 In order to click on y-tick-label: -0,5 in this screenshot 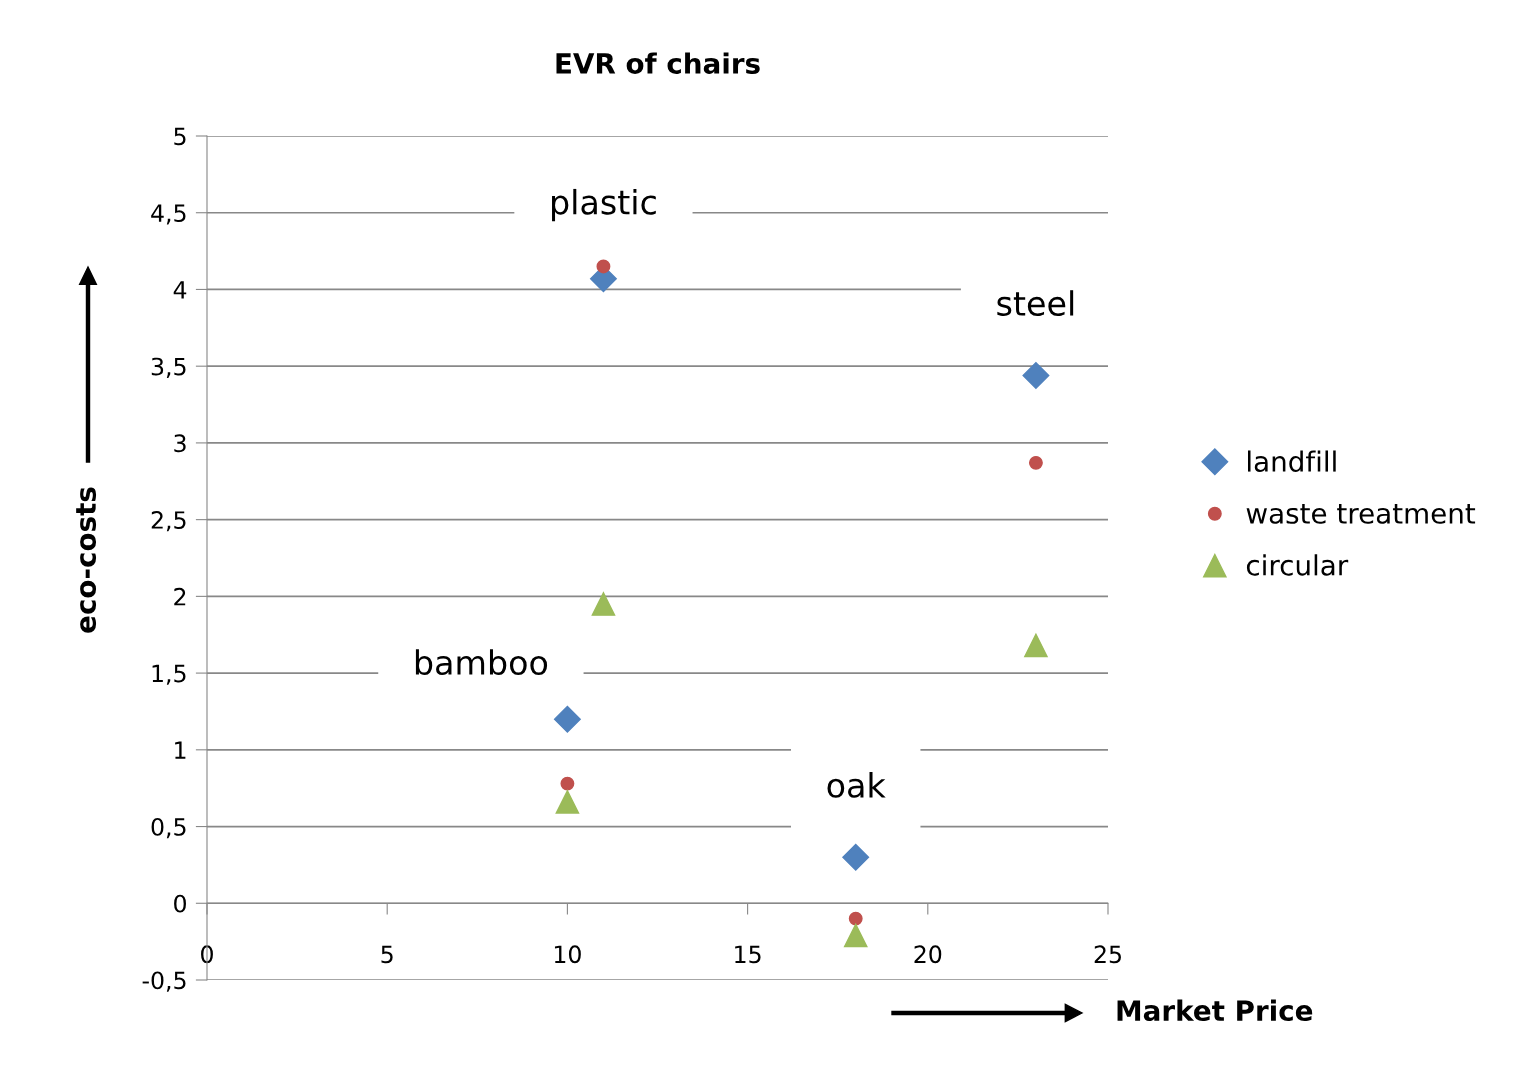, I will do `click(164, 981)`.